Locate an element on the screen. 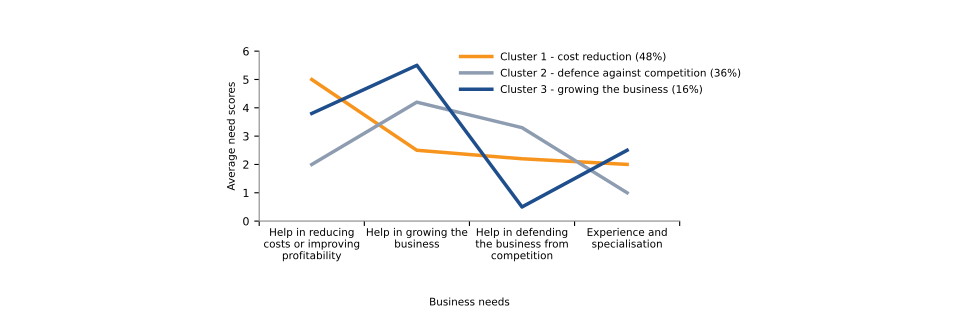  x-tick-label: Help in growing the business is located at coordinates (417, 238).